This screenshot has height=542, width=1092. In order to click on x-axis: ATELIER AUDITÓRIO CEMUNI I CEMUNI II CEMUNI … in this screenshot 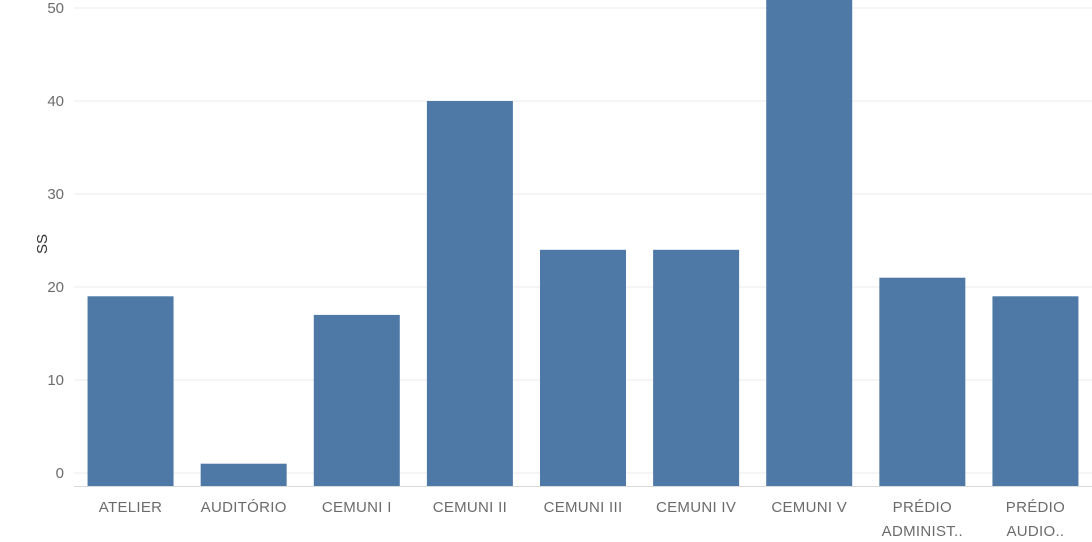, I will do `click(583, 513)`.